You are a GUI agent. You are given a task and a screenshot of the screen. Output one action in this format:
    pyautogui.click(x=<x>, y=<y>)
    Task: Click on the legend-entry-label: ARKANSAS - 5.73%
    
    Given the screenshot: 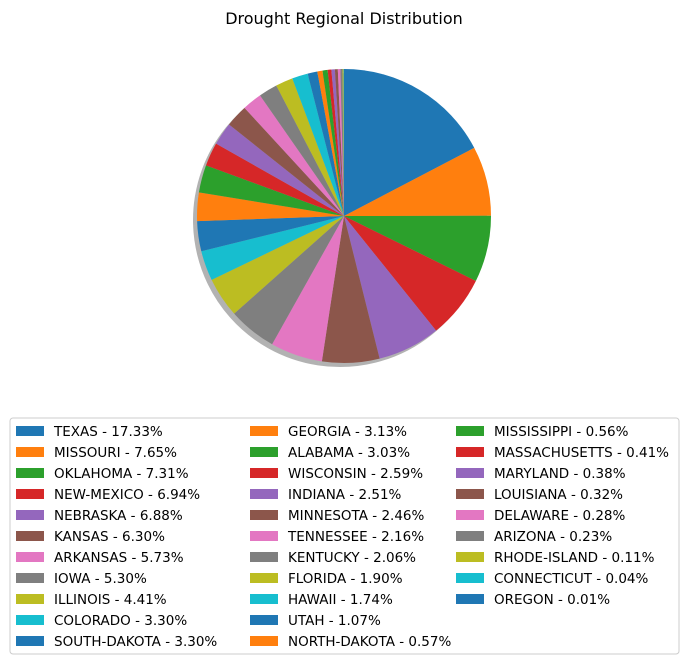 What is the action you would take?
    pyautogui.click(x=119, y=558)
    